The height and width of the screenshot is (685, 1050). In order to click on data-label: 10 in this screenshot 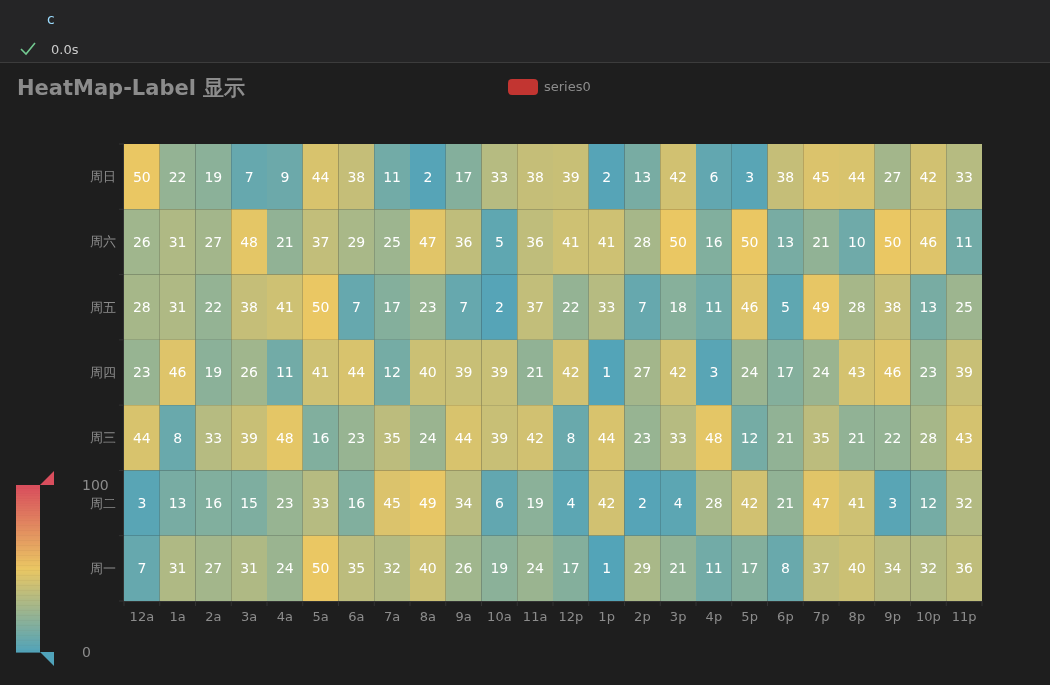, I will do `click(856, 241)`.